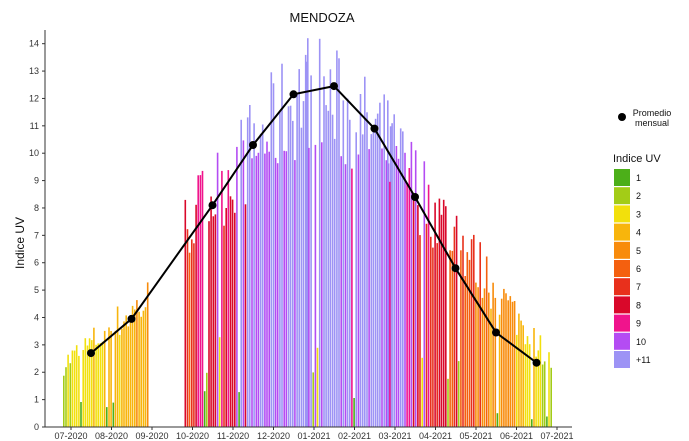 The width and height of the screenshot is (689, 441). What do you see at coordinates (475, 436) in the screenshot?
I see `x-tick-label: 05-2021` at bounding box center [475, 436].